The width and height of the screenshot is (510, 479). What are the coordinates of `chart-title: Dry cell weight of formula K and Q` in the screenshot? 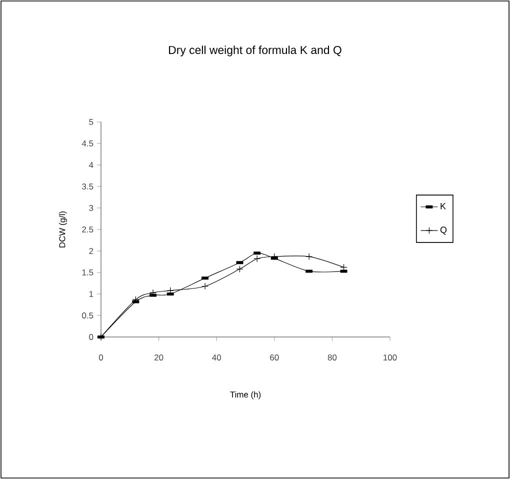 It's located at (255, 51).